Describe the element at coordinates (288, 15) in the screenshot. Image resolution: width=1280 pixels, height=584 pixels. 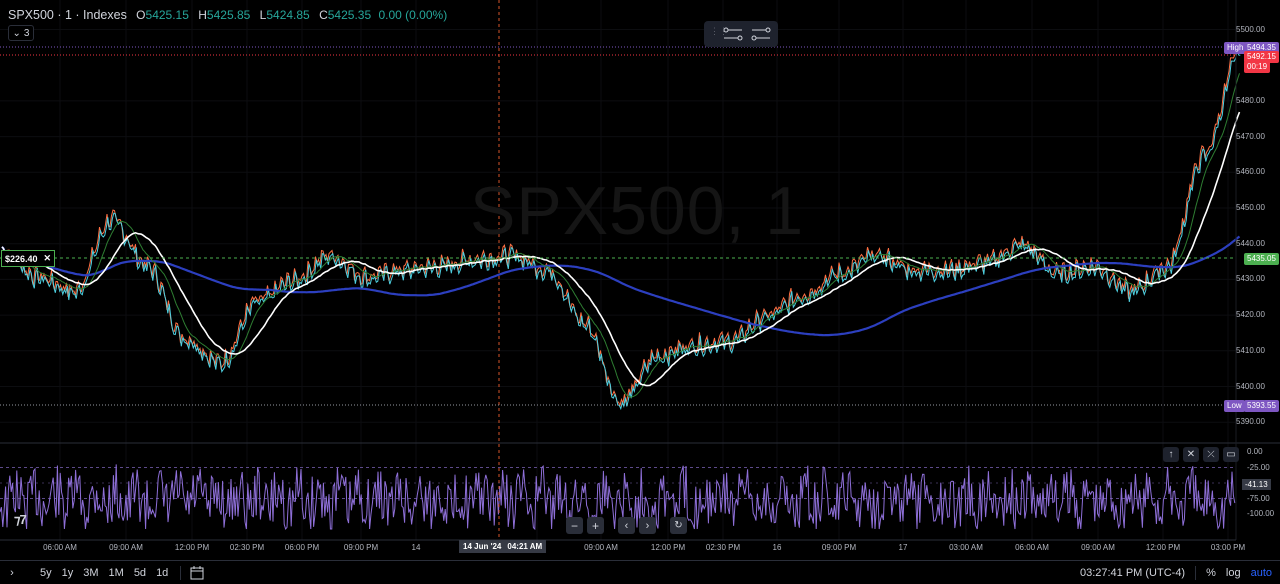
I see `low-value: 5424.85` at that location.